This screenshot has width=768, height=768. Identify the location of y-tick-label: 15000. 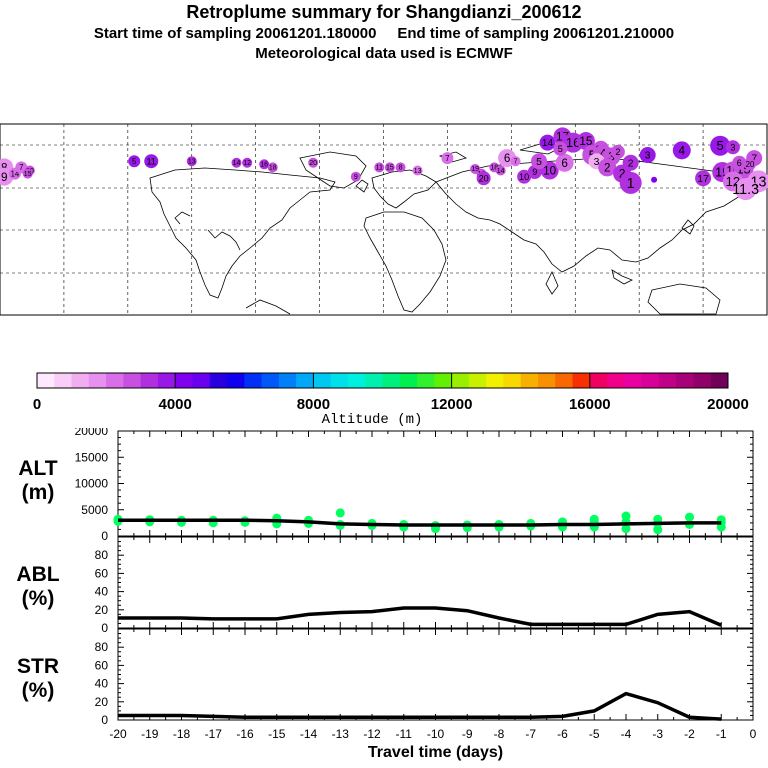
(92, 457).